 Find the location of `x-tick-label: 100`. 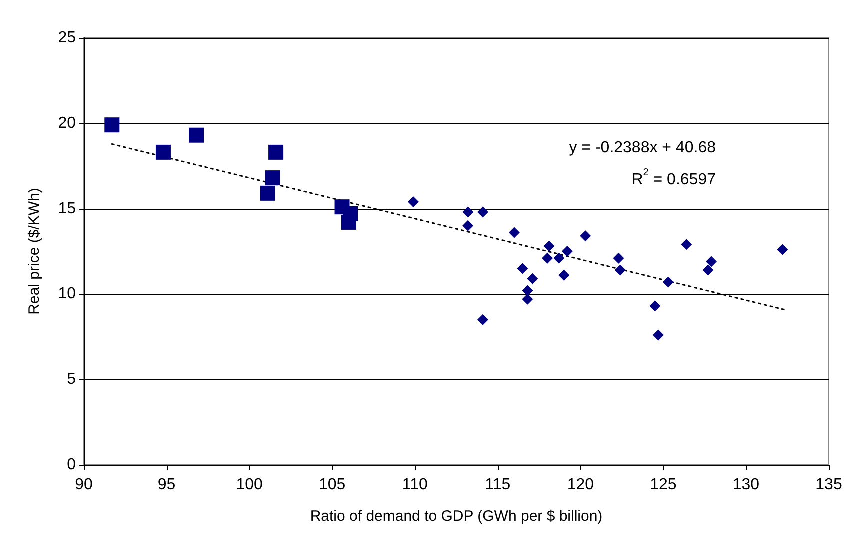

x-tick-label: 100 is located at coordinates (249, 485).